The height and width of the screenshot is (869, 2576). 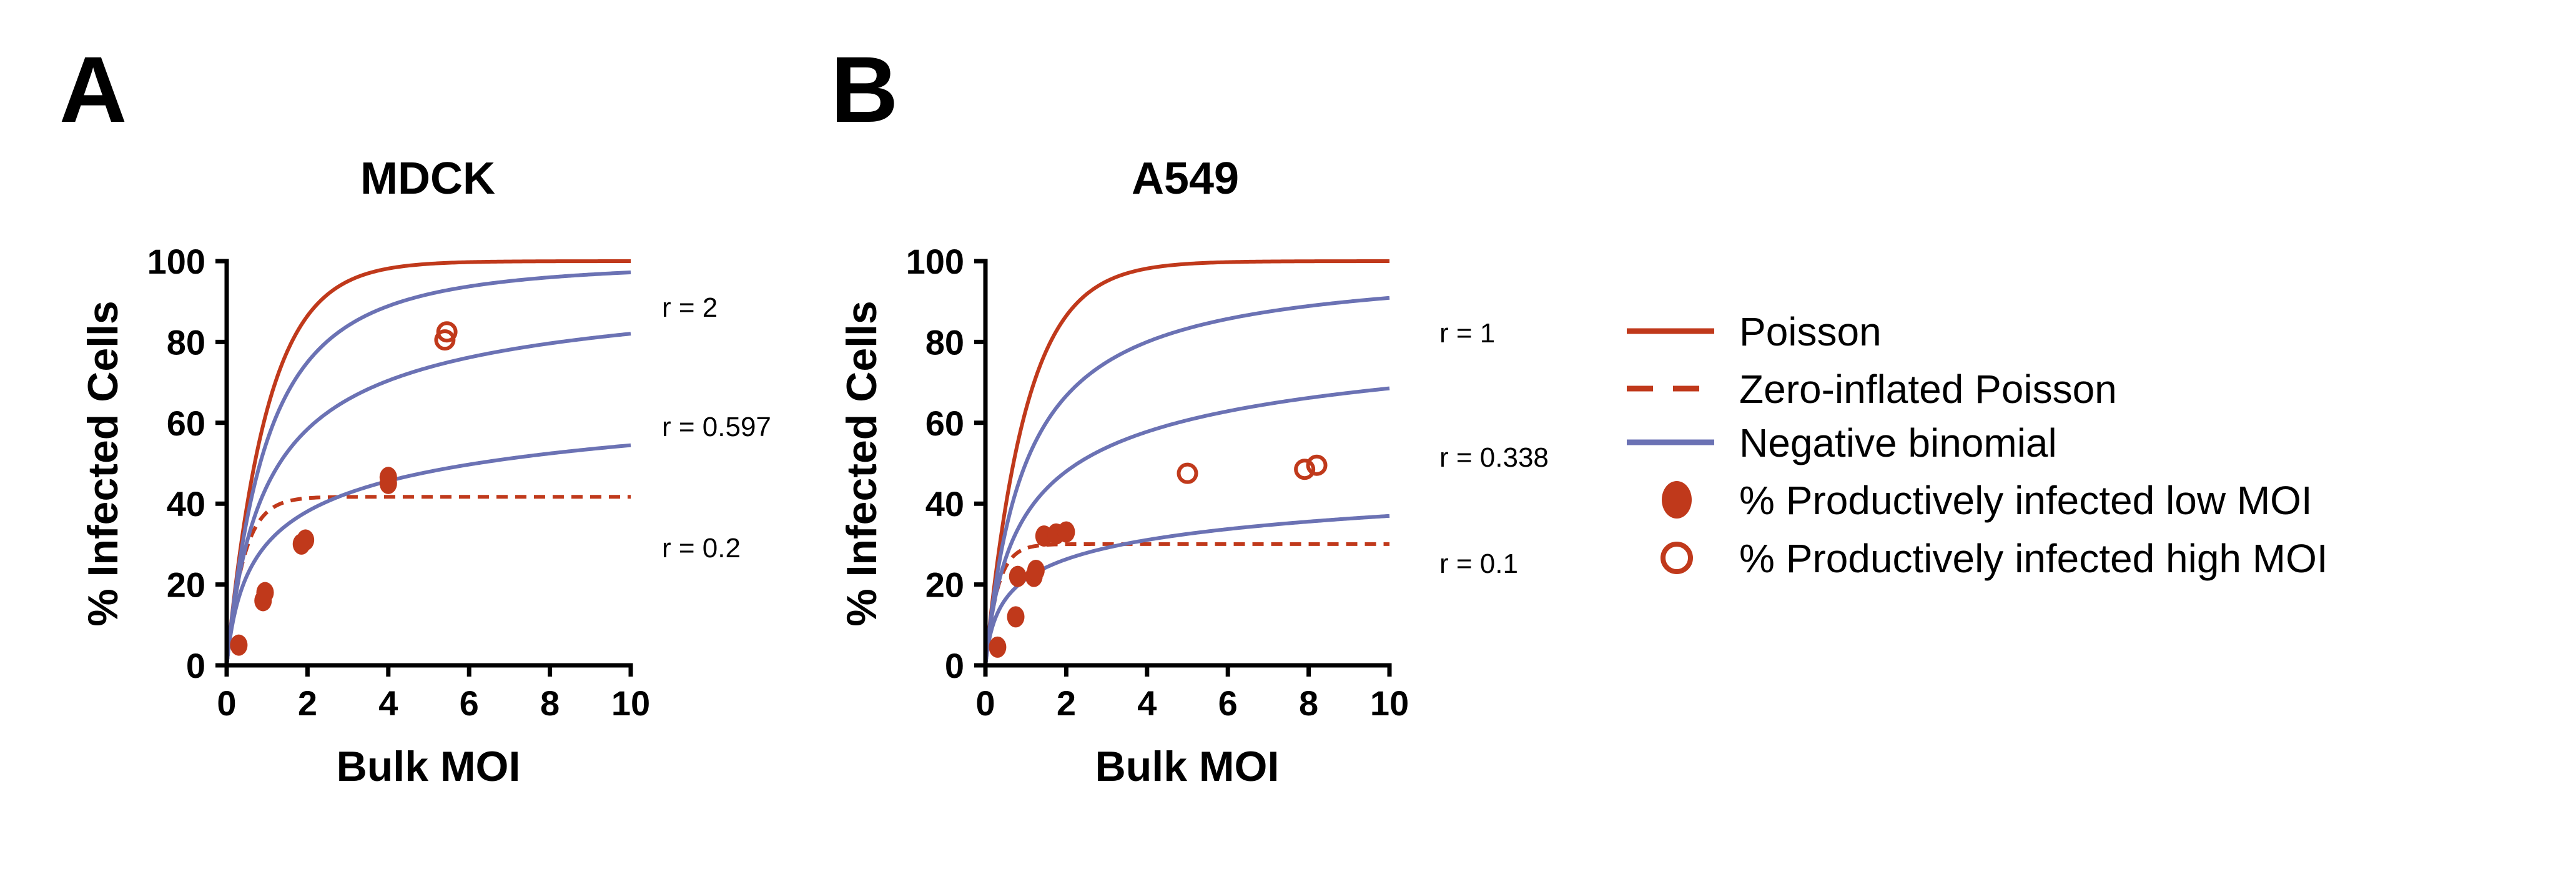 I want to click on panel-a-x-tick-label: 0, so click(x=227, y=703).